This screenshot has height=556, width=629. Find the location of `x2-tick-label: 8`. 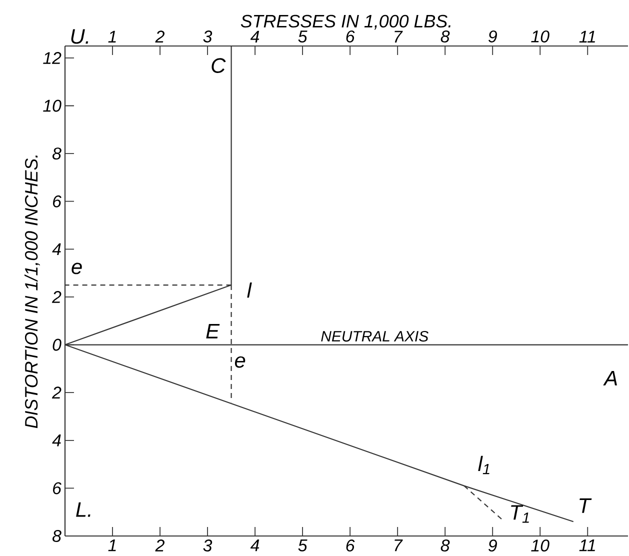

x2-tick-label: 8 is located at coordinates (445, 546).